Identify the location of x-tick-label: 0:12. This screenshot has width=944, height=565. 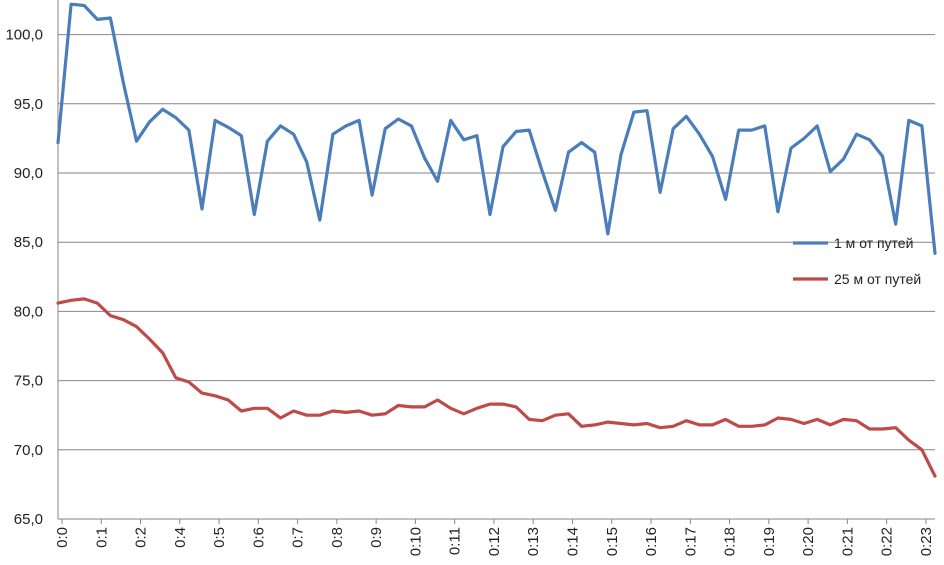
(494, 541).